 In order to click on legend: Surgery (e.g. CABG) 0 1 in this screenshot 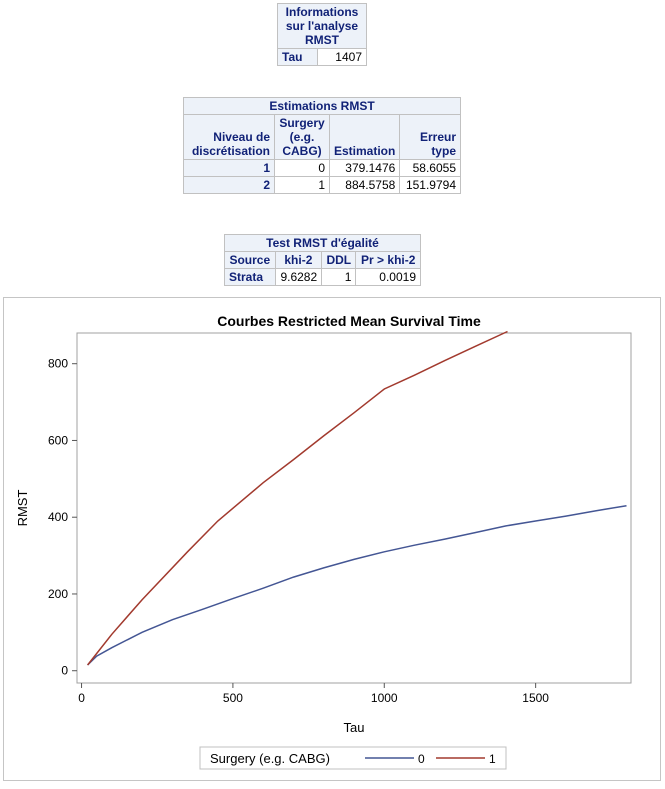, I will do `click(353, 758)`.